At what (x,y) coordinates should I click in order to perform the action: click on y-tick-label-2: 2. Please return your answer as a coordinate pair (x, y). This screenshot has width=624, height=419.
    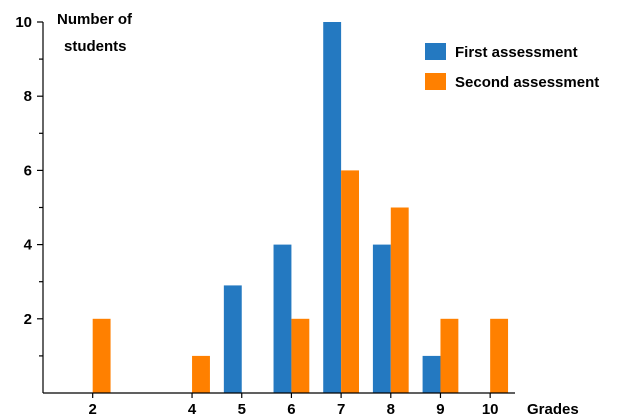
    Looking at the image, I should click on (28, 319).